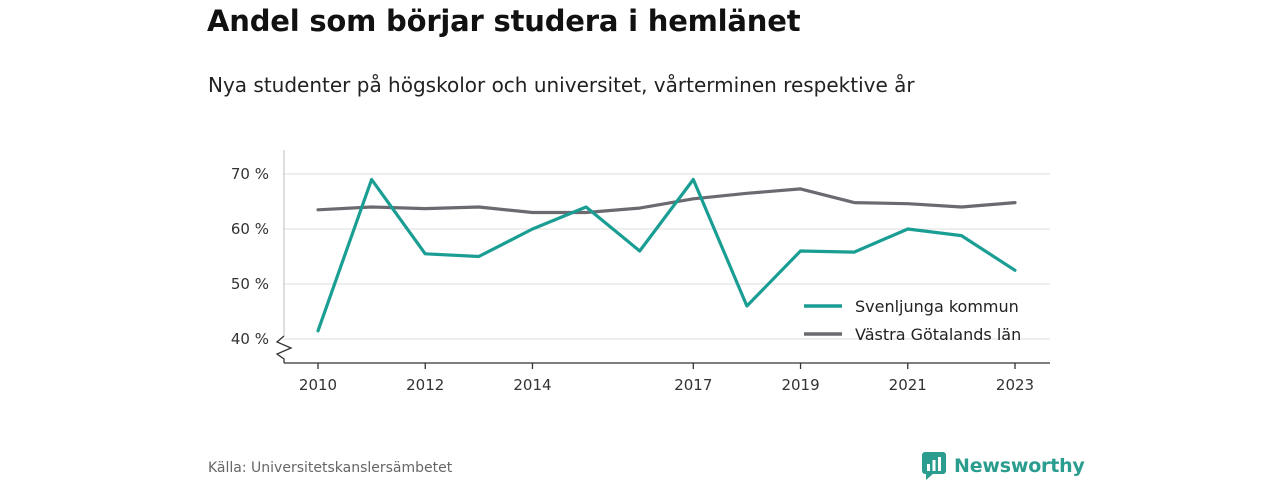 The image size is (1280, 481). What do you see at coordinates (318, 385) in the screenshot?
I see `x-tick-label: 2010` at bounding box center [318, 385].